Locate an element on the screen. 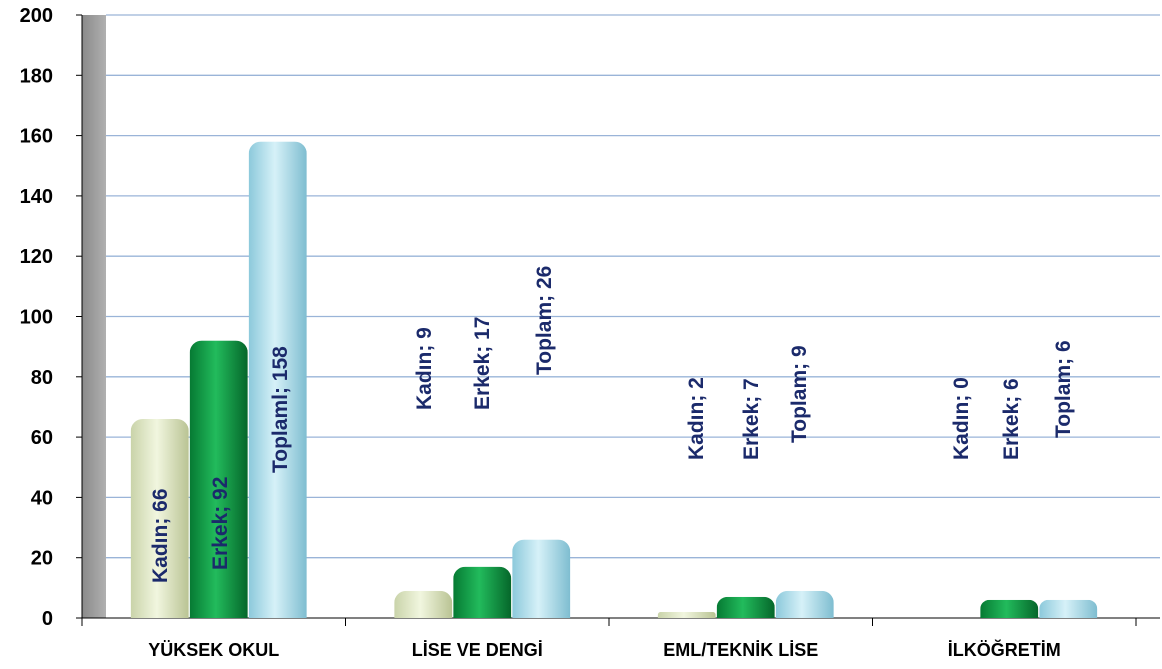 This screenshot has width=1162, height=669. data-label: Erkek; 7 is located at coordinates (751, 419).